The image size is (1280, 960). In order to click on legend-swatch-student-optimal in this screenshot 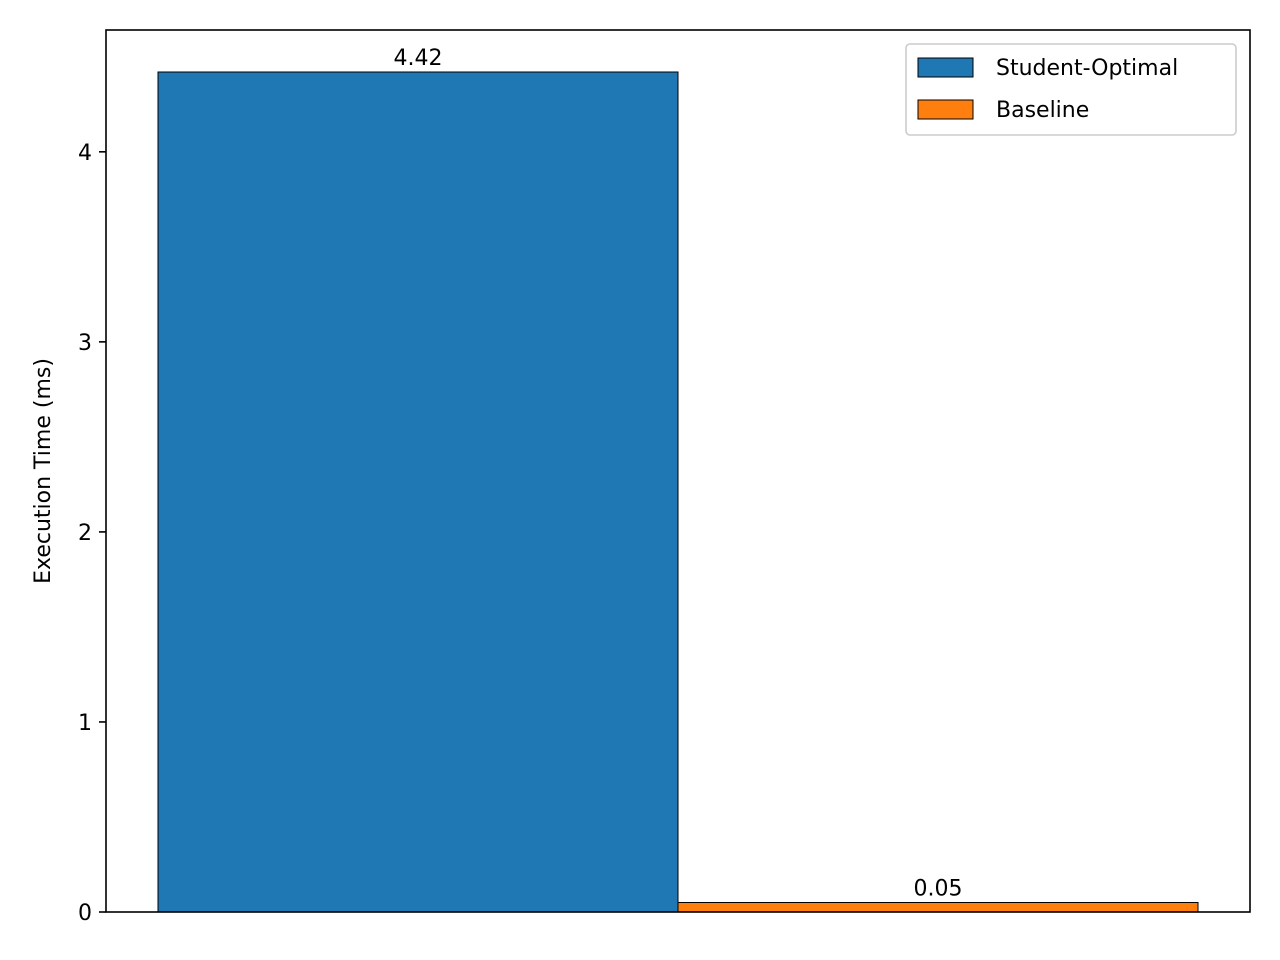, I will do `click(945, 67)`.